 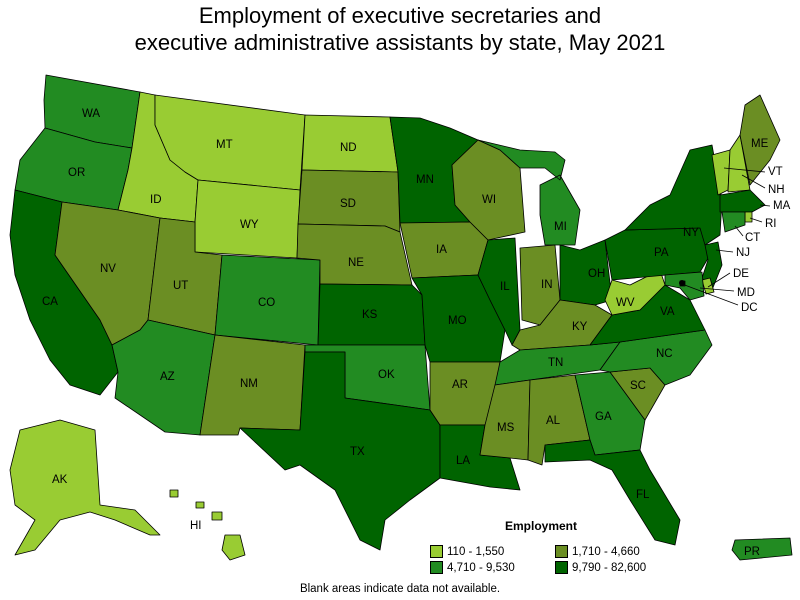 What do you see at coordinates (708, 286) in the screenshot?
I see `state-de` at bounding box center [708, 286].